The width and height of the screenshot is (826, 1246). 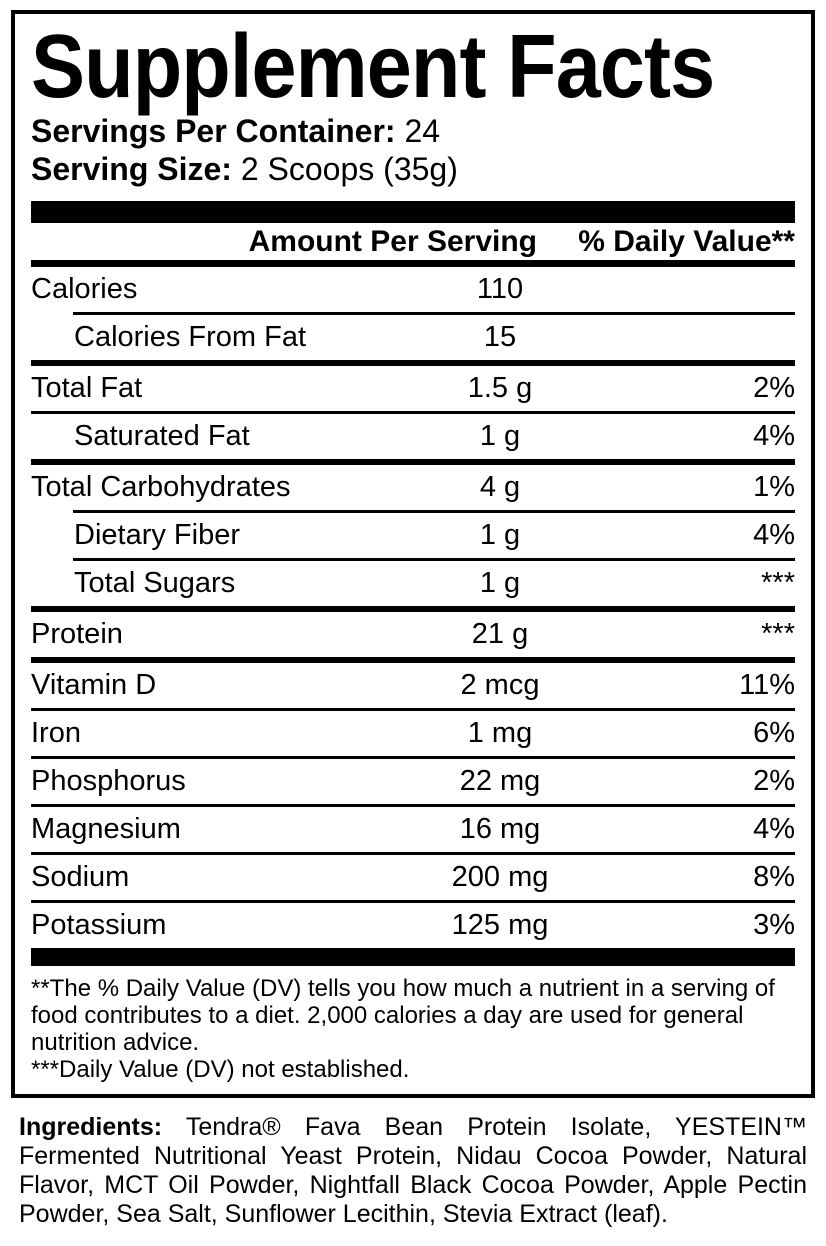 What do you see at coordinates (392, 241) in the screenshot?
I see `amount-column-header: Amount Per Serving` at bounding box center [392, 241].